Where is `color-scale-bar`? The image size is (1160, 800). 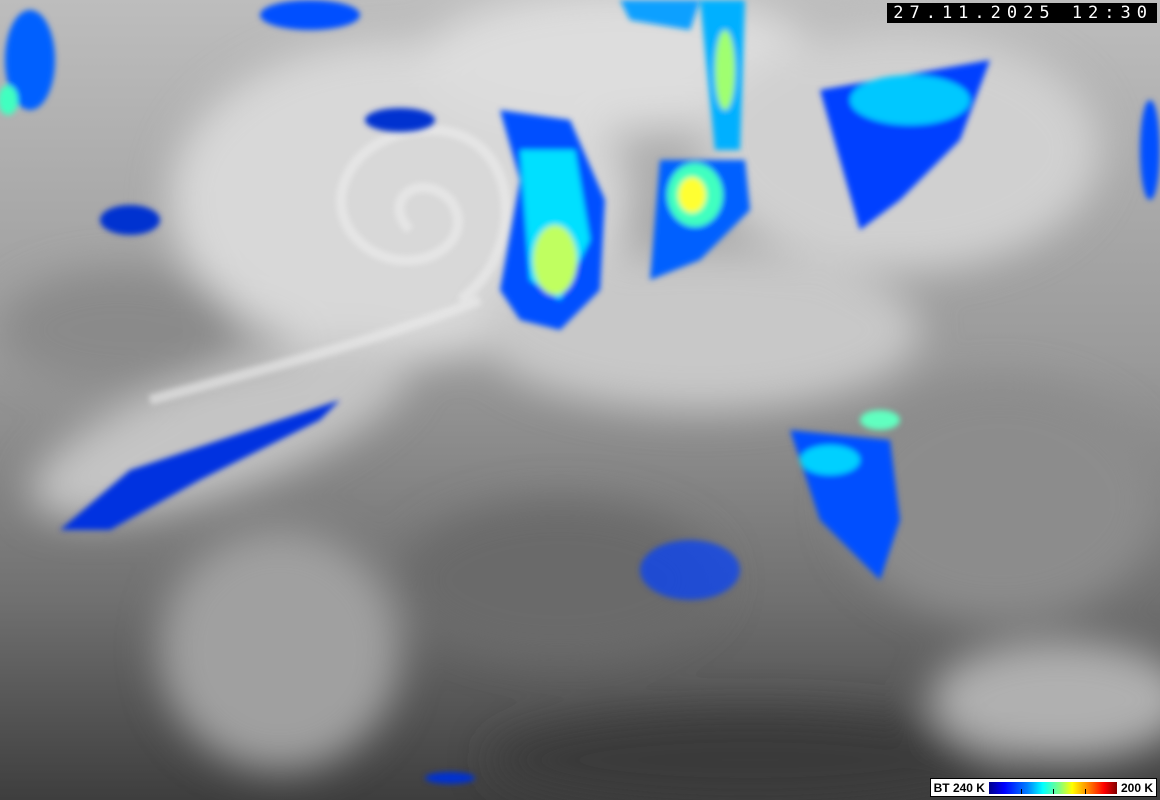
color-scale-bar is located at coordinates (1052, 787).